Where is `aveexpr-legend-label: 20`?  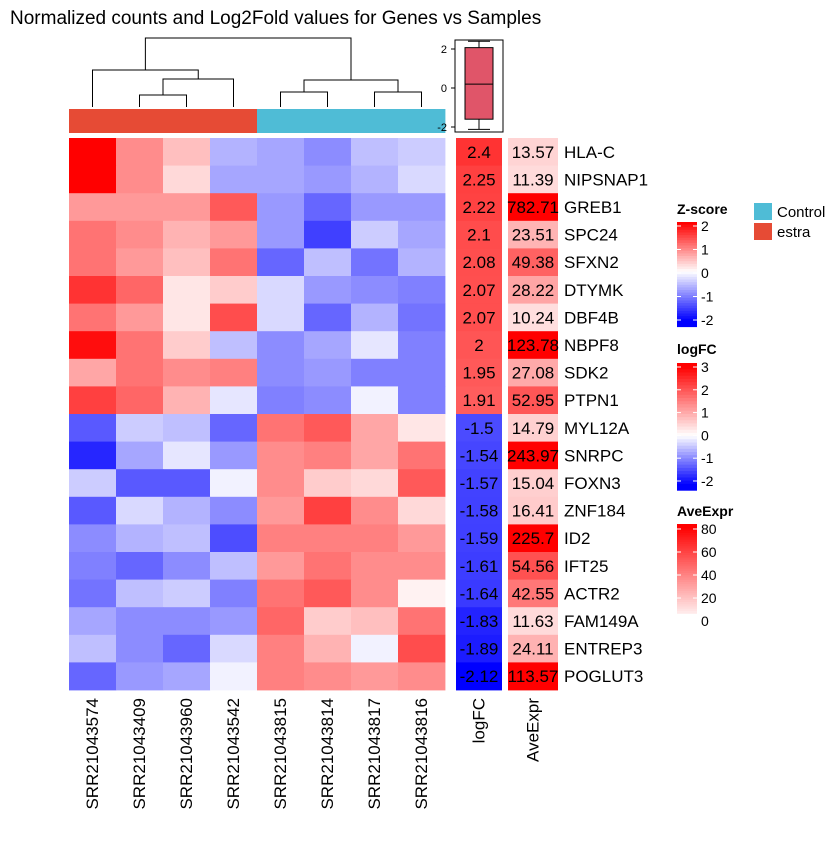
aveexpr-legend-label: 20 is located at coordinates (709, 598).